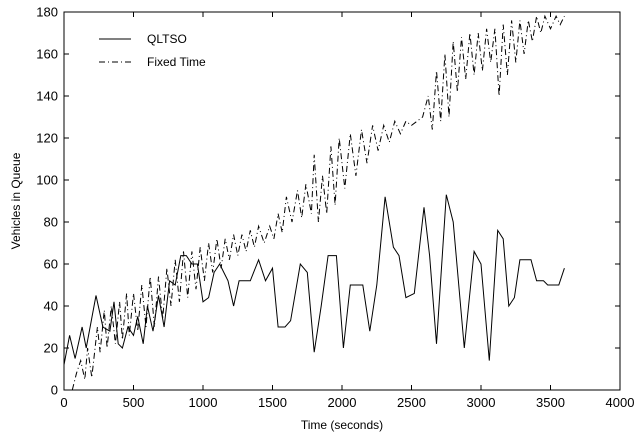 The height and width of the screenshot is (434, 638). Describe the element at coordinates (47, 54) in the screenshot. I see `y-tick-label: 160` at that location.